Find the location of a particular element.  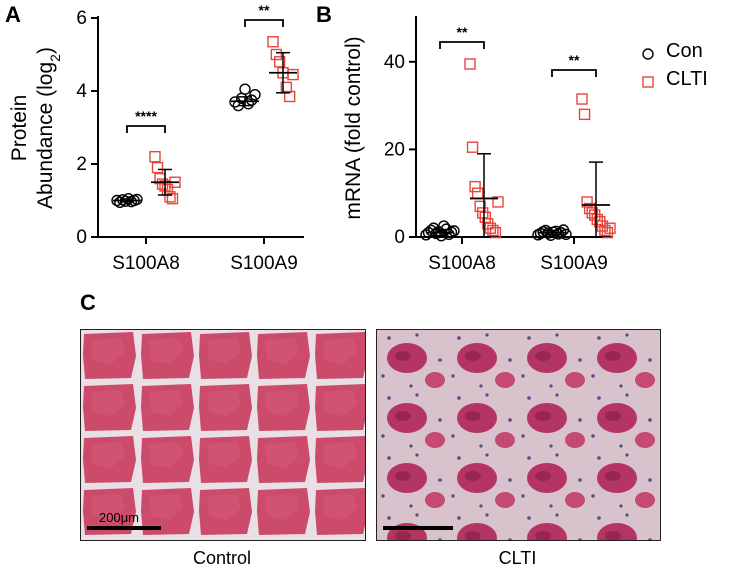

control-tissue-image is located at coordinates (223, 435).